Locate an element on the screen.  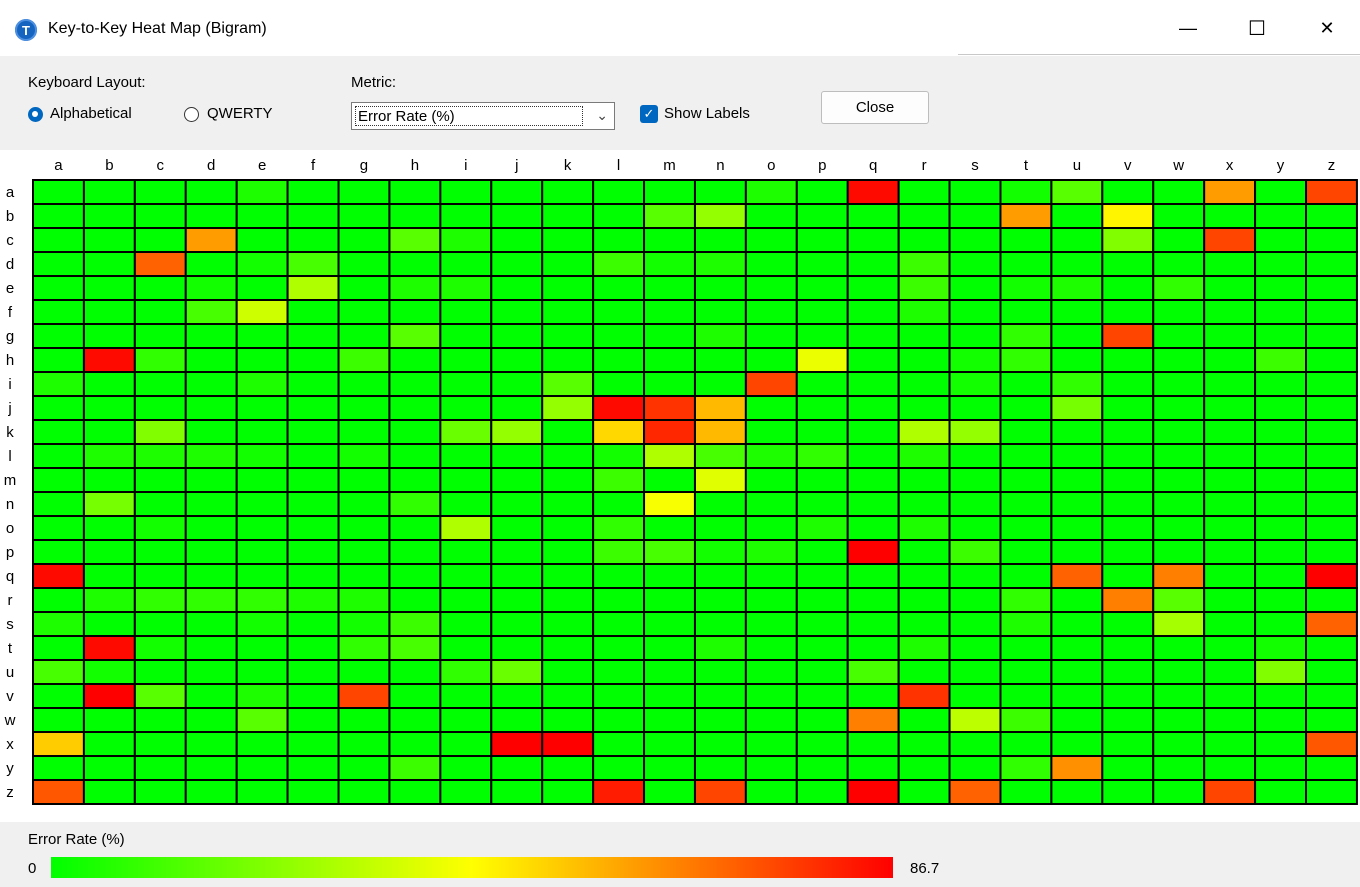
heatmap-cell-ir is located at coordinates (924, 384).